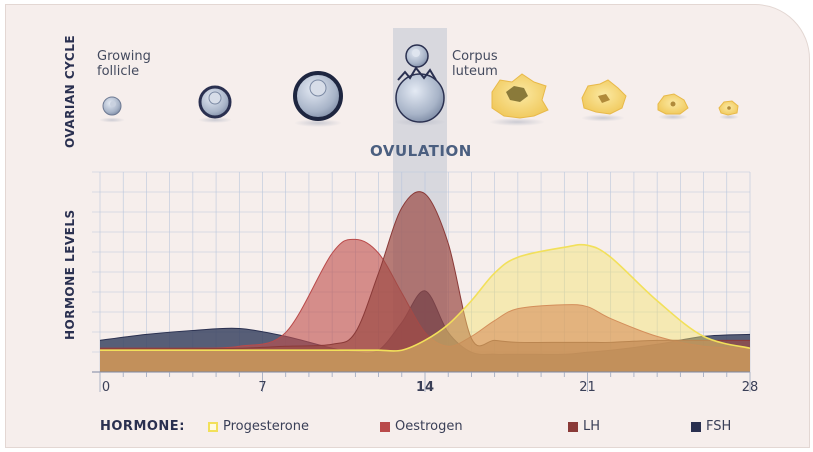 The width and height of the screenshot is (813, 452). What do you see at coordinates (385, 426) in the screenshot?
I see `legend-swatch-oestrogen` at bounding box center [385, 426].